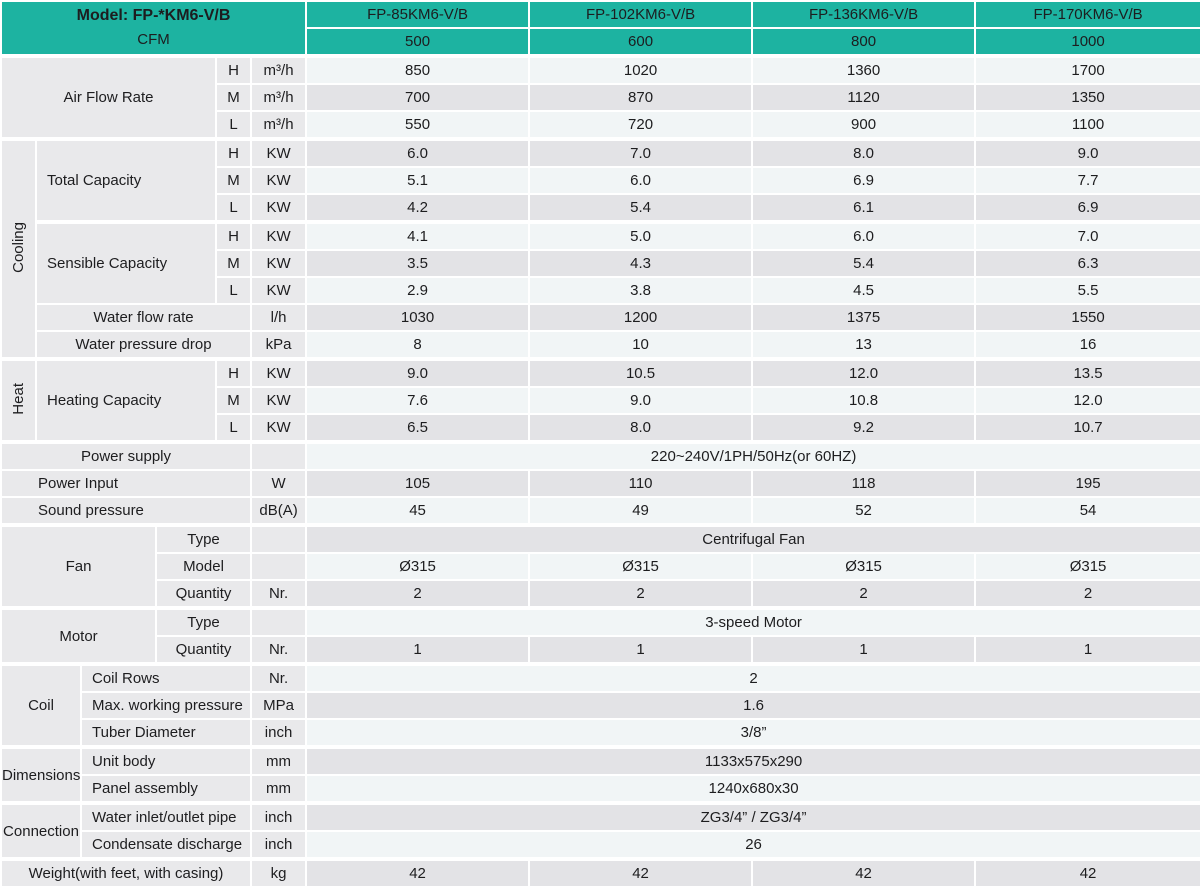 Image resolution: width=1200 pixels, height=888 pixels. I want to click on row-water-pressure: Water pressure drop kPa 8 10 13 16, so click(600, 345).